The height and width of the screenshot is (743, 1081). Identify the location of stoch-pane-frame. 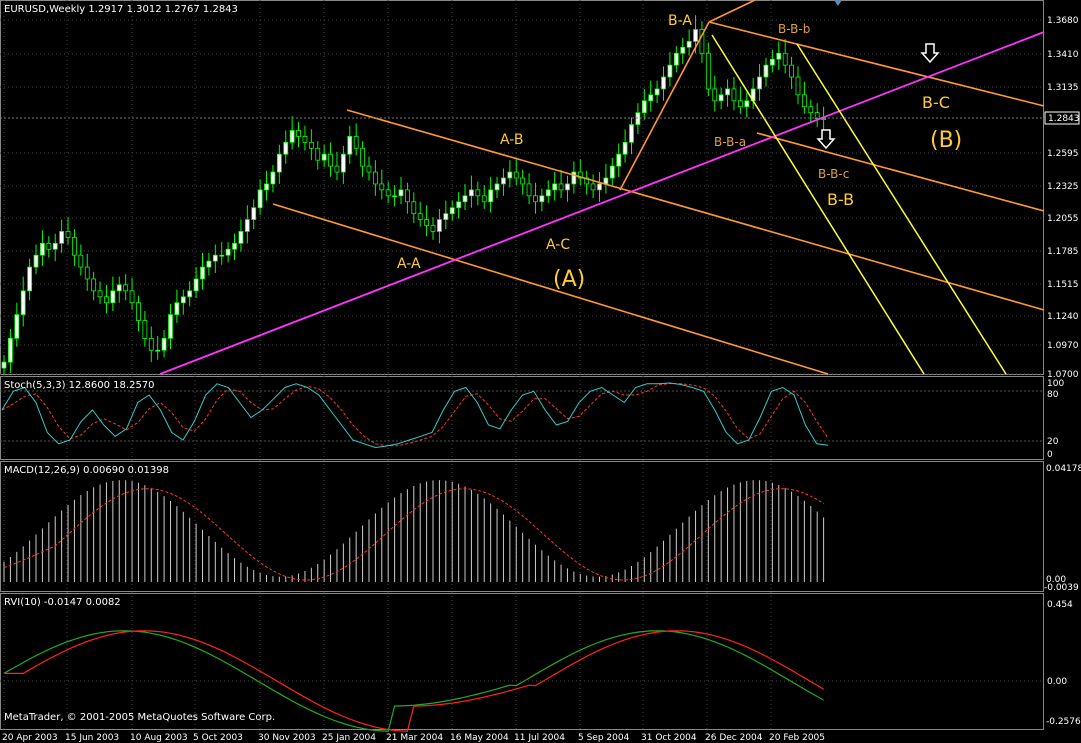
(522, 418).